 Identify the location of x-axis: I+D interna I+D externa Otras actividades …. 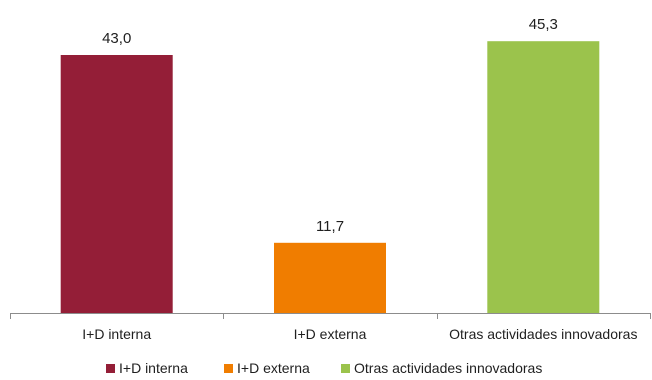
(330, 327).